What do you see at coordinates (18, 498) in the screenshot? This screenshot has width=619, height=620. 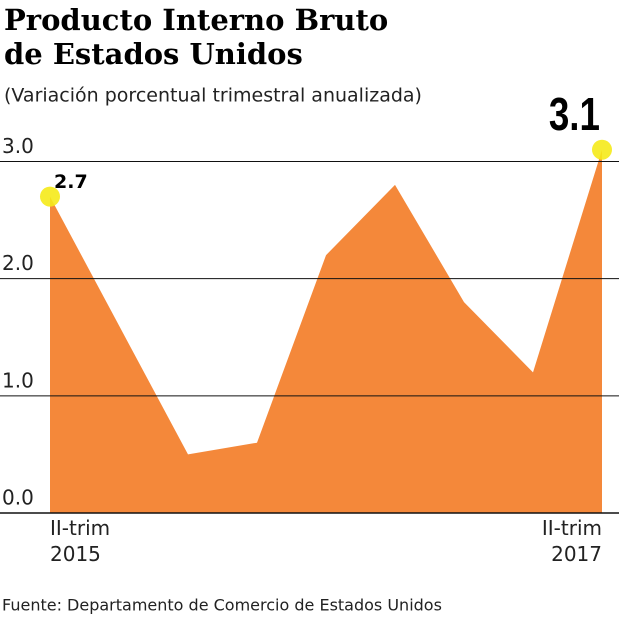 I see `y-tick-label: 0.0` at bounding box center [18, 498].